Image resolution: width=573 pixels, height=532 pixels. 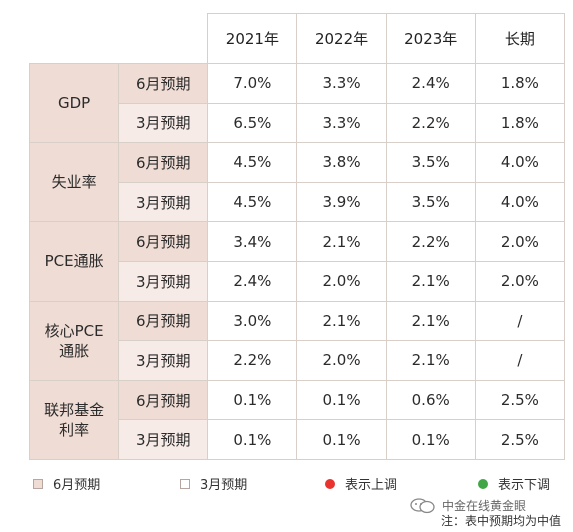 I want to click on header-blank-cell, so click(x=119, y=38).